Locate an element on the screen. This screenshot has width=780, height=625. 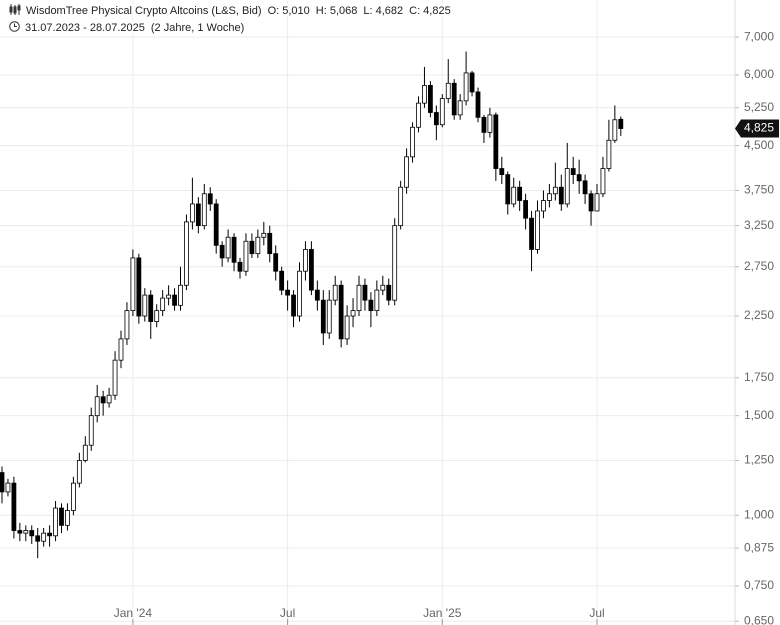
candle-icon is located at coordinates (15, 9).